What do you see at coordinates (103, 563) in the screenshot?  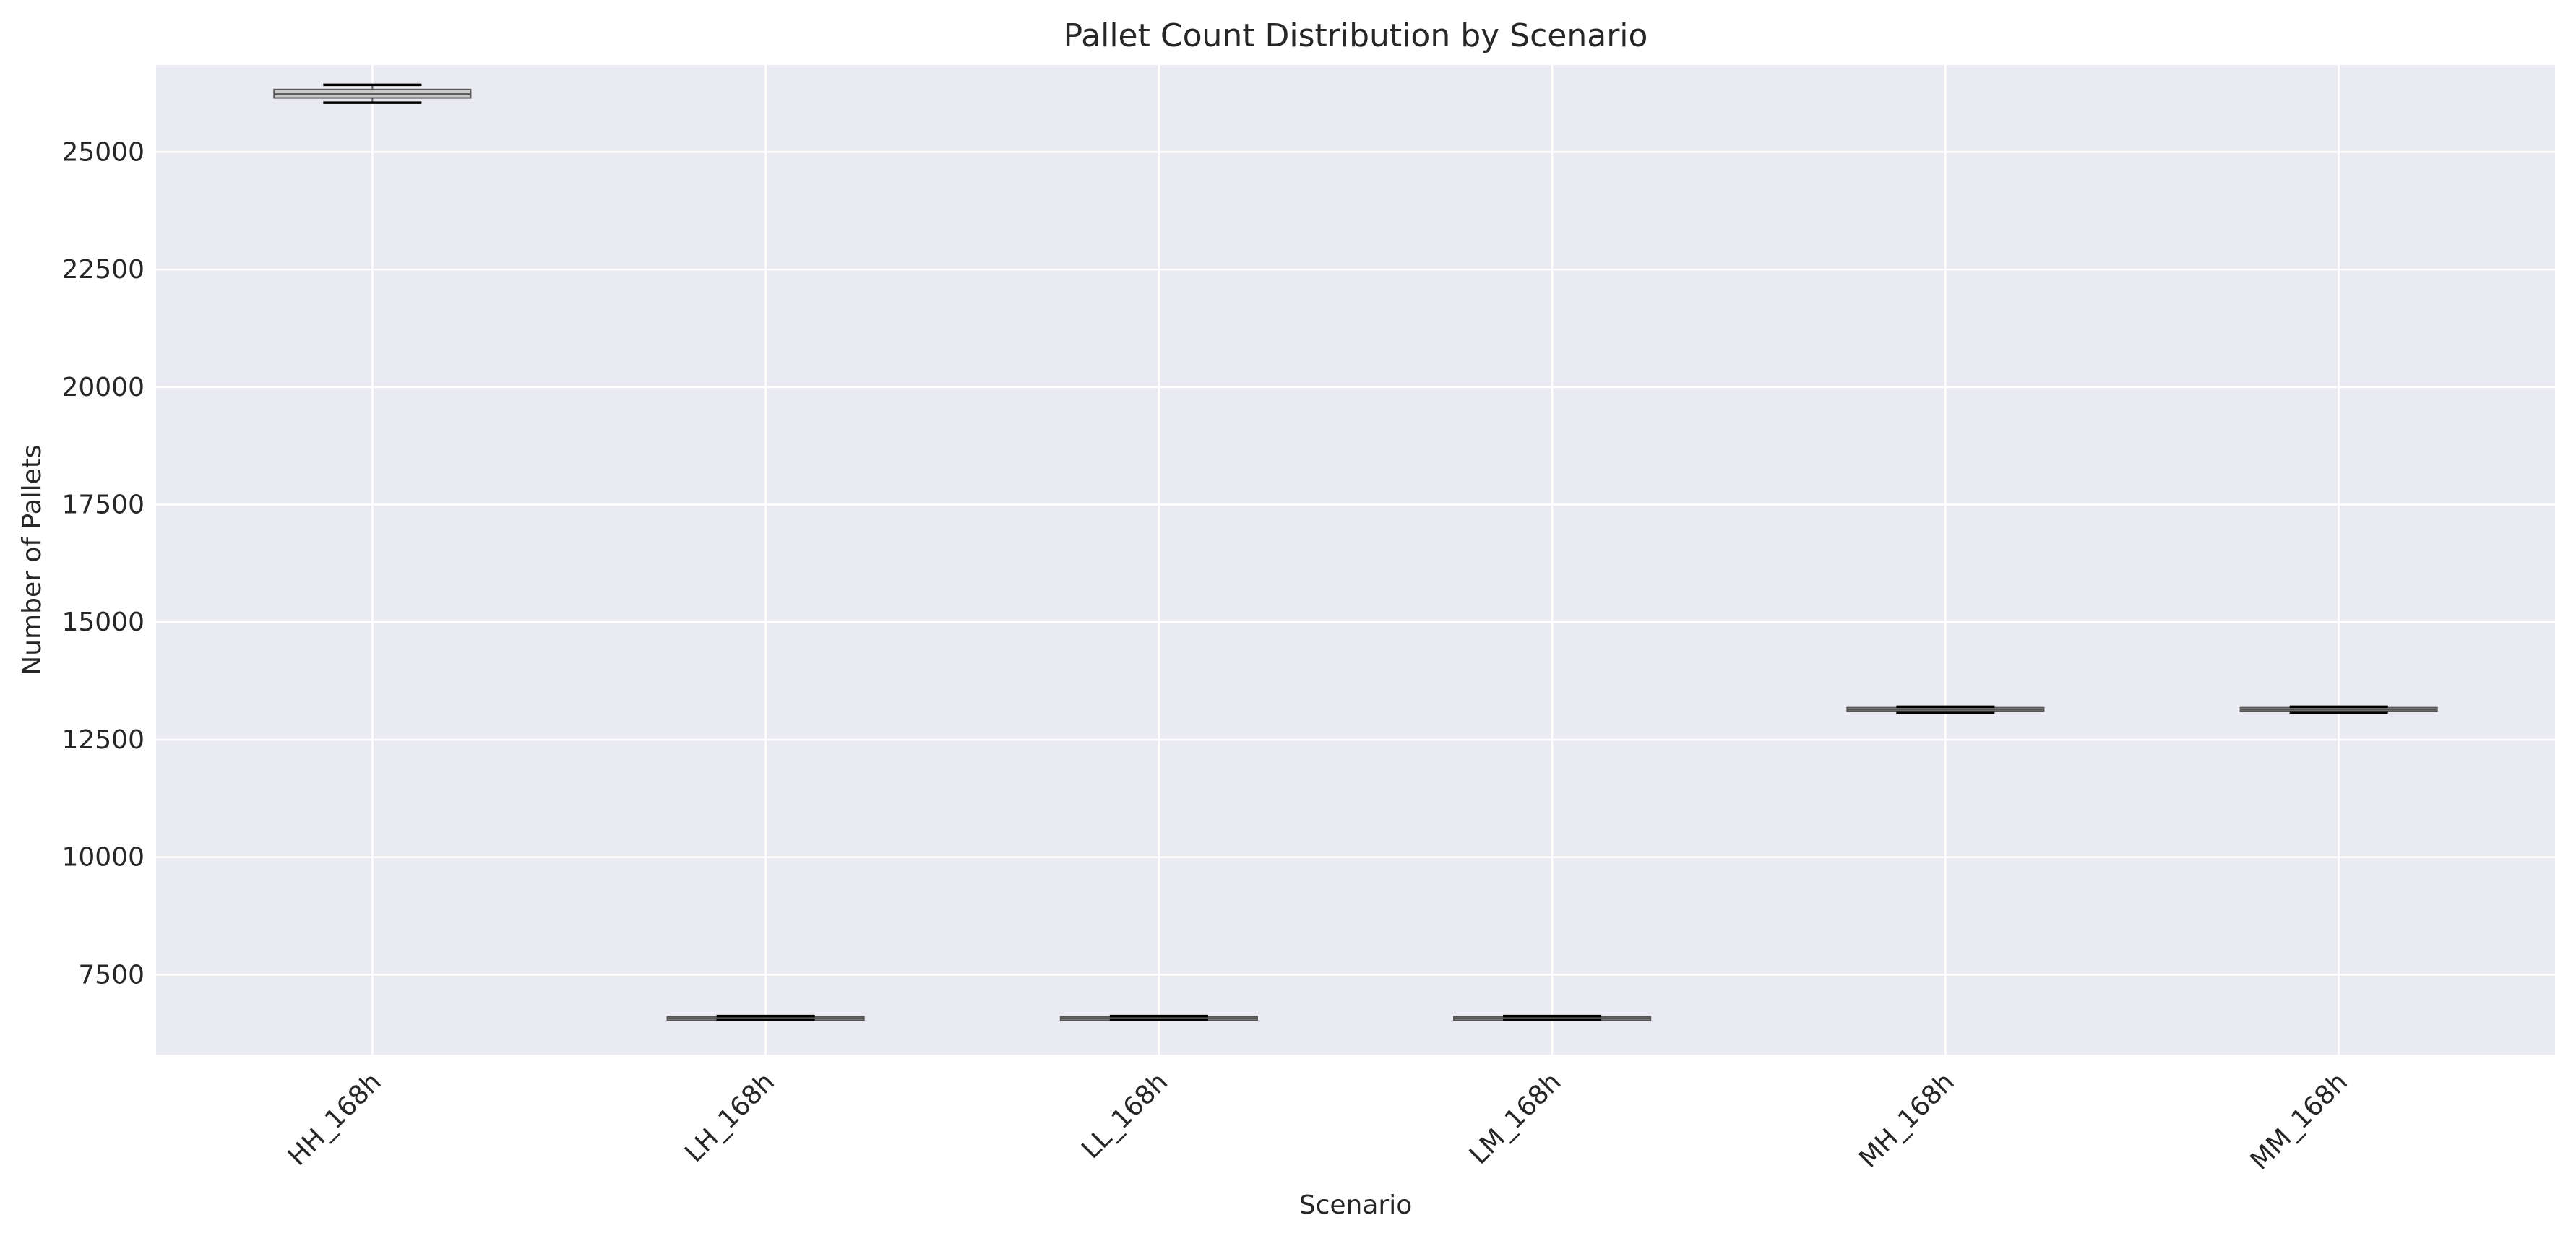 I see `y-tick-labels: 7500 10000 12500 15000 17500 20000 22500 25000` at bounding box center [103, 563].